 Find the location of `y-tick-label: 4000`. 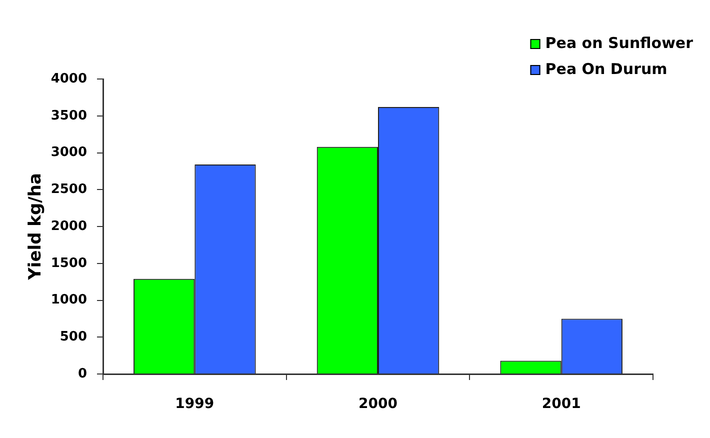

y-tick-label: 4000 is located at coordinates (68, 78).